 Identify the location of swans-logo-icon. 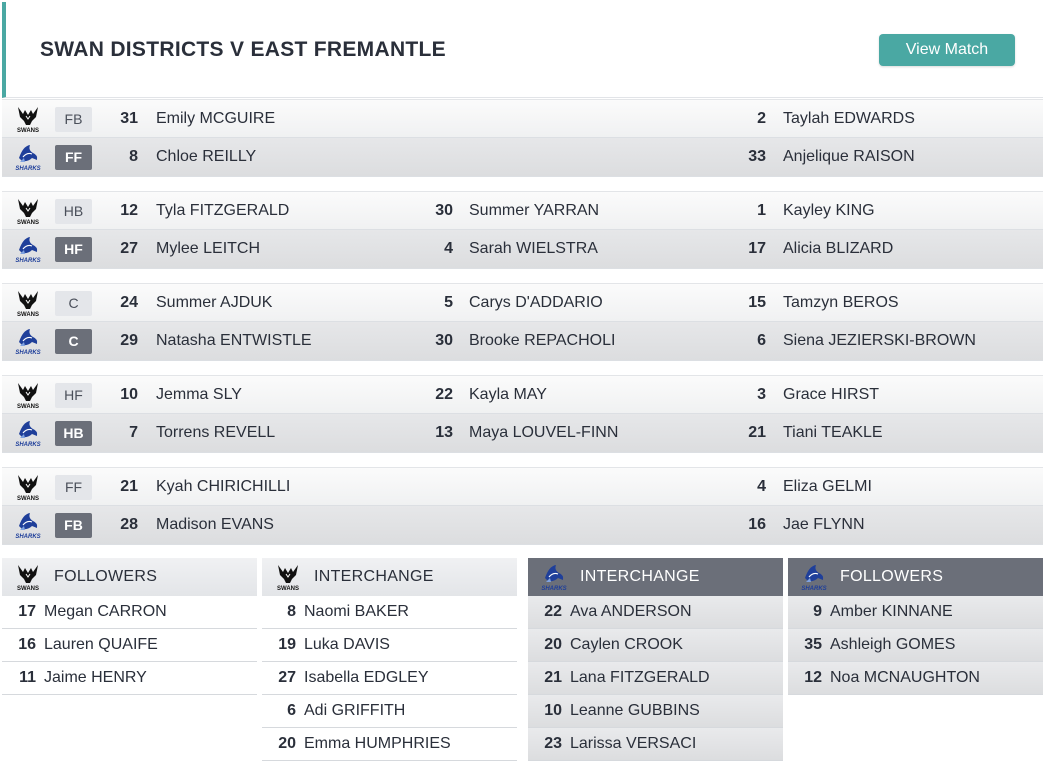
(28, 211).